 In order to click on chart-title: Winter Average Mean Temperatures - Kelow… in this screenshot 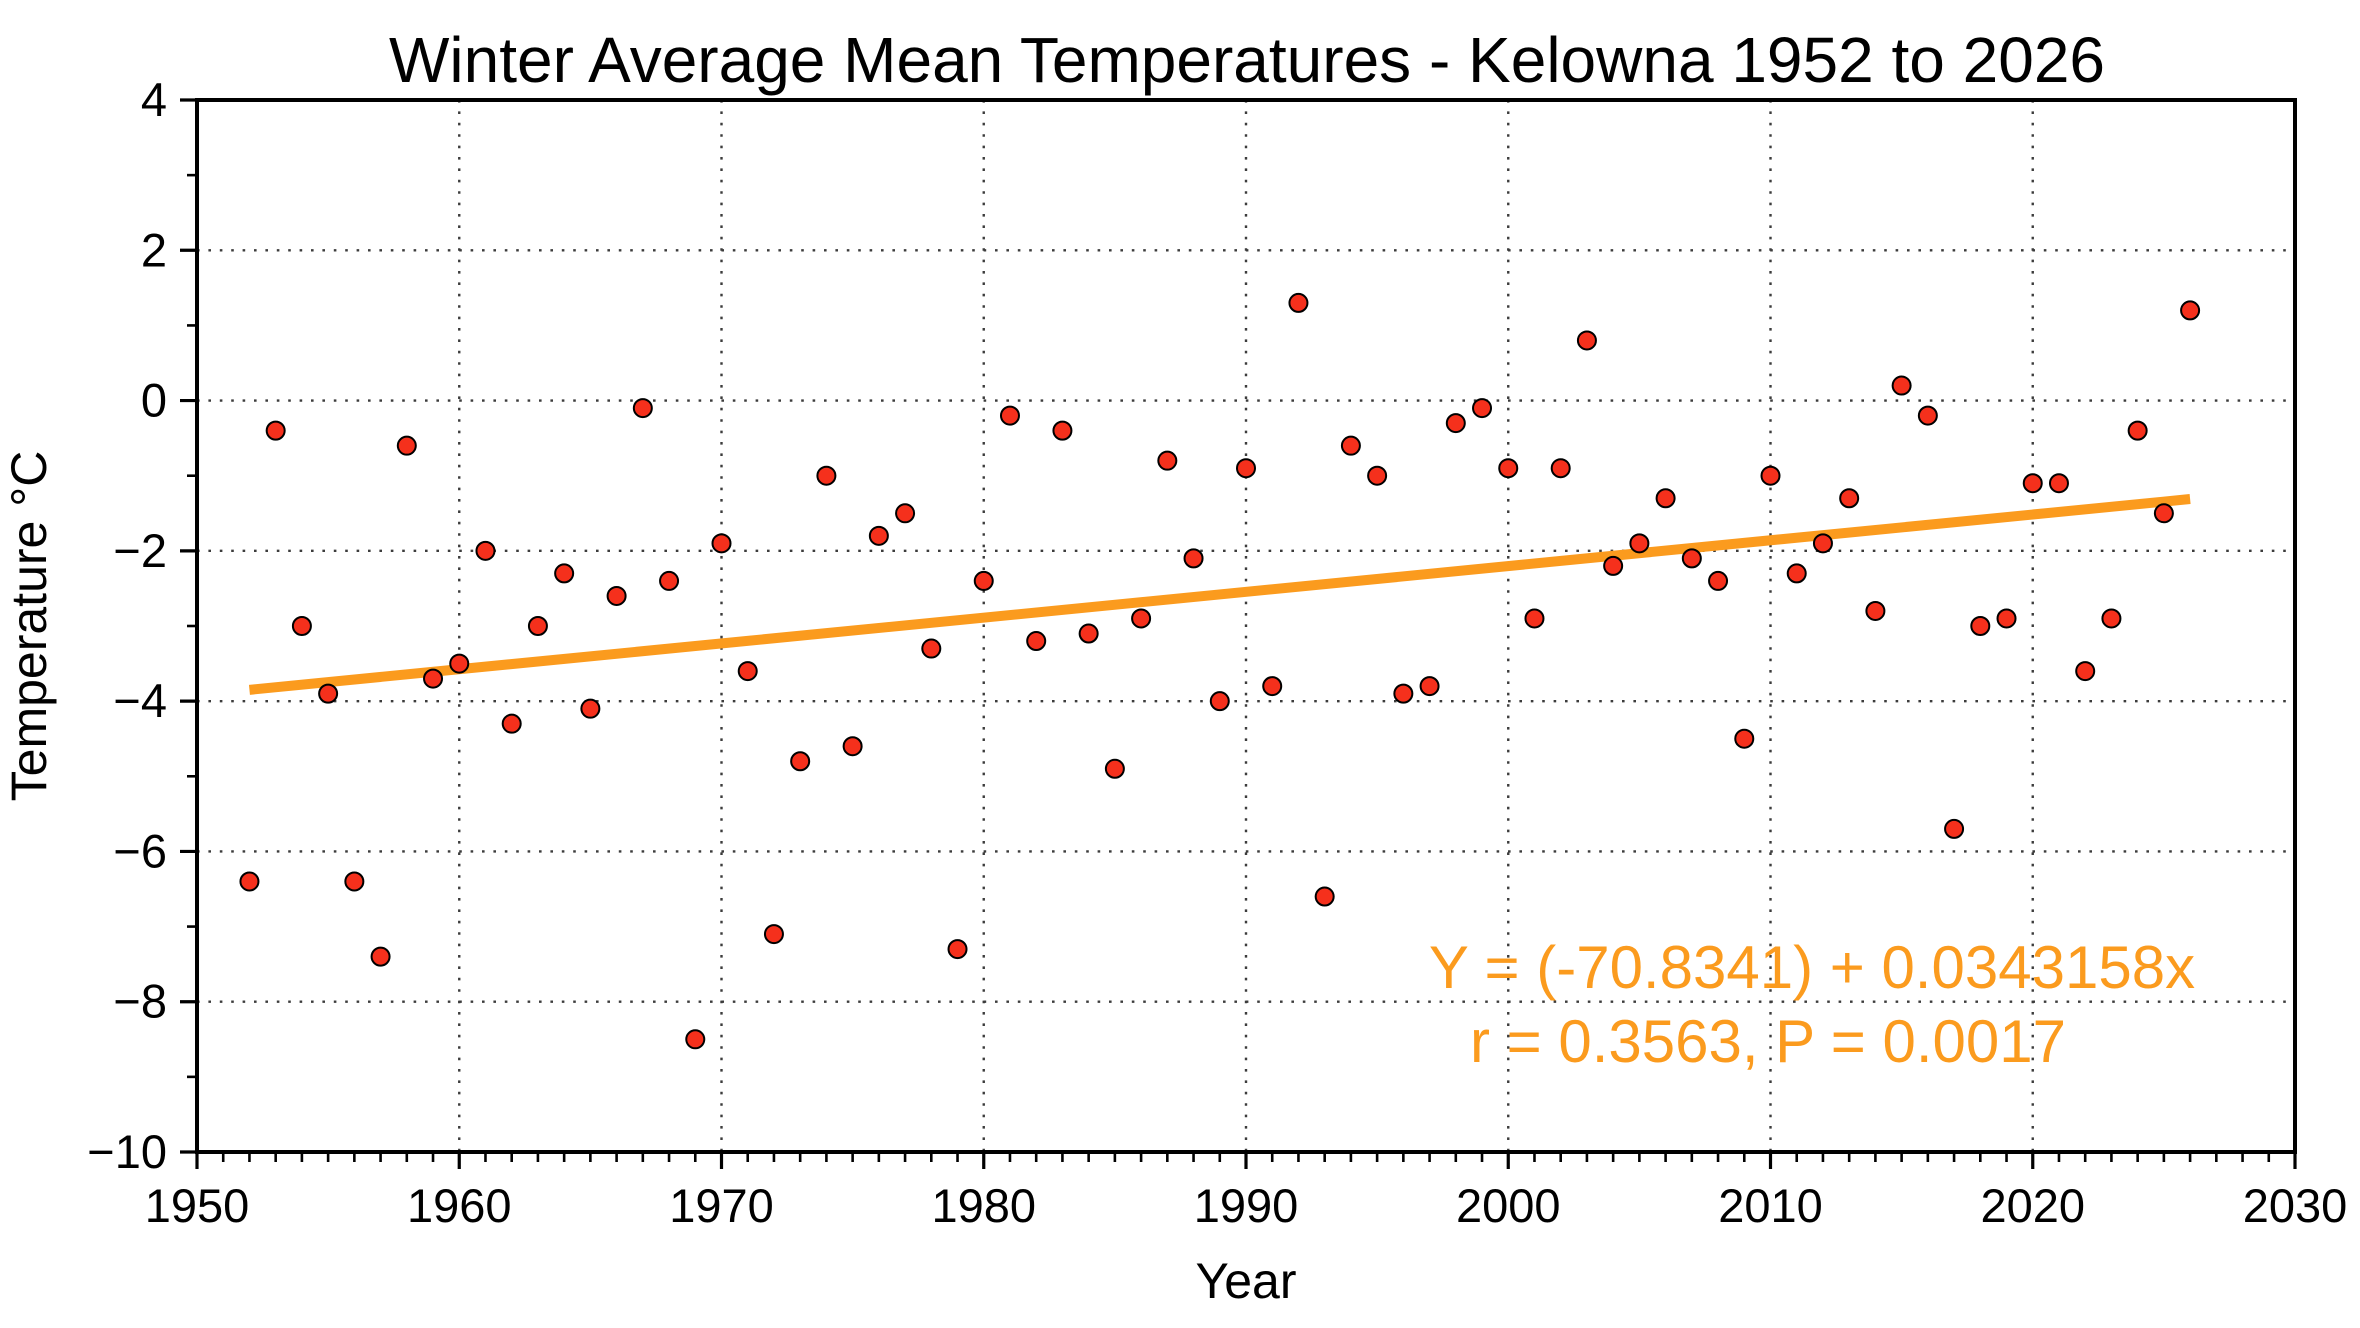, I will do `click(1247, 60)`.